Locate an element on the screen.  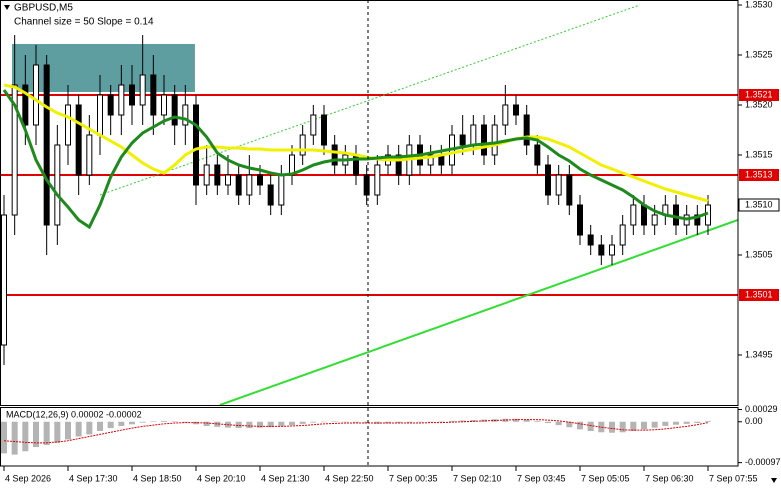
y-tick-label: 1.3495 is located at coordinates (759, 354).